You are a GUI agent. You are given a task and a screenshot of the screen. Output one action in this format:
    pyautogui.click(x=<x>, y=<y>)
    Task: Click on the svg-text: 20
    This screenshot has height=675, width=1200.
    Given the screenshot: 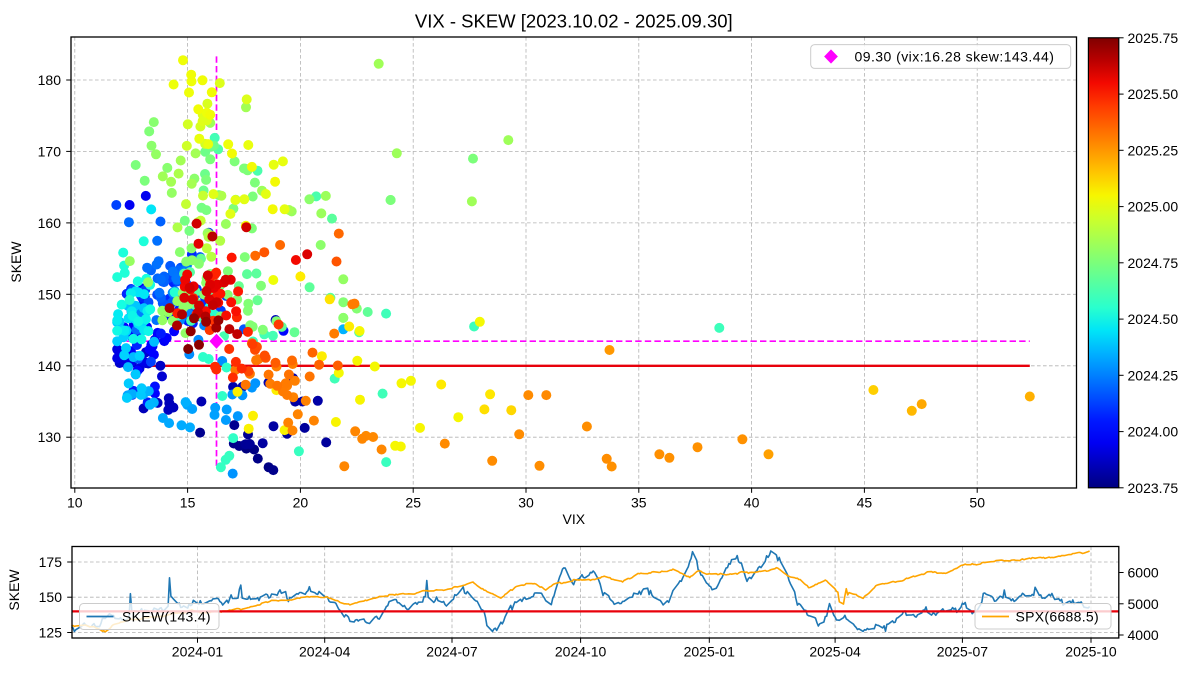 What is the action you would take?
    pyautogui.click(x=301, y=503)
    